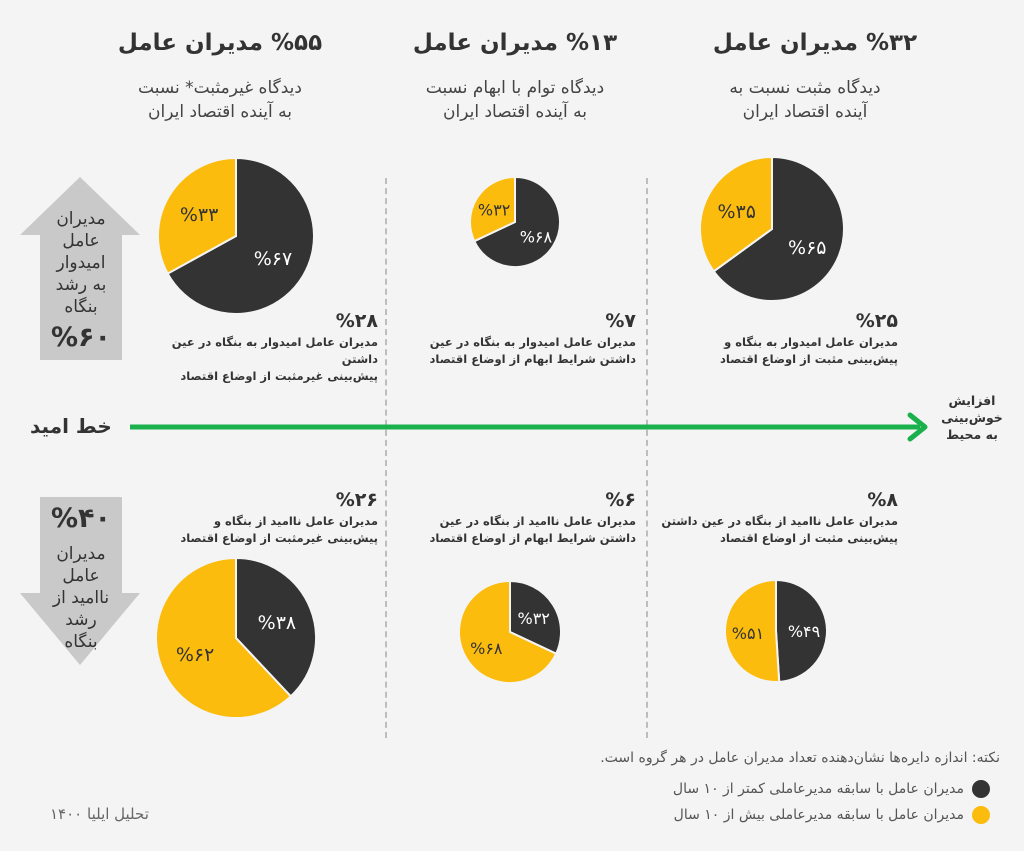 The width and height of the screenshot is (1024, 851). I want to click on legend-dark-dot-icon, so click(981, 789).